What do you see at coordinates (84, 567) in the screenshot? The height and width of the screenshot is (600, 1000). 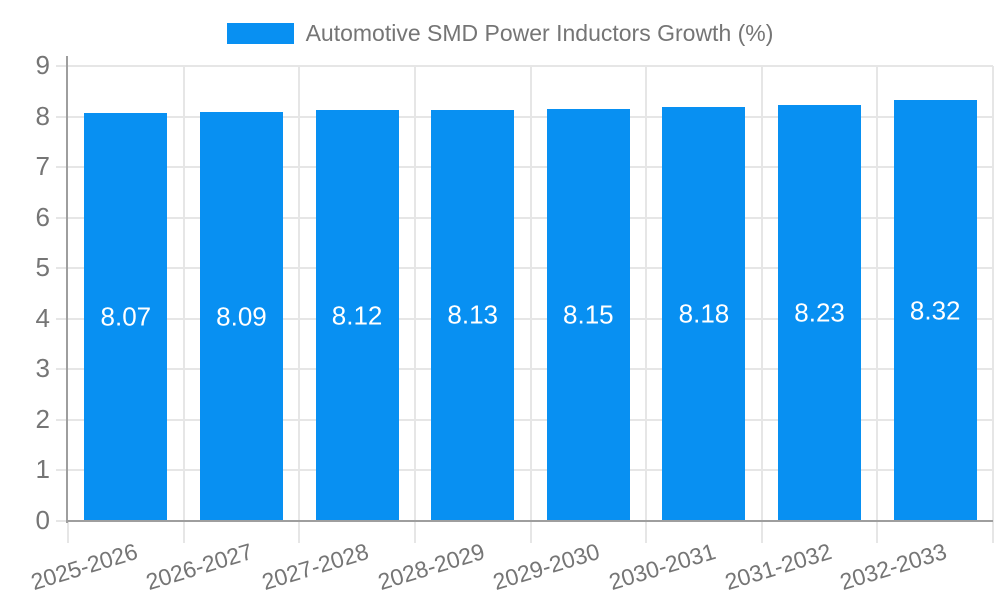 I see `x-tick-label: 2025-2026` at bounding box center [84, 567].